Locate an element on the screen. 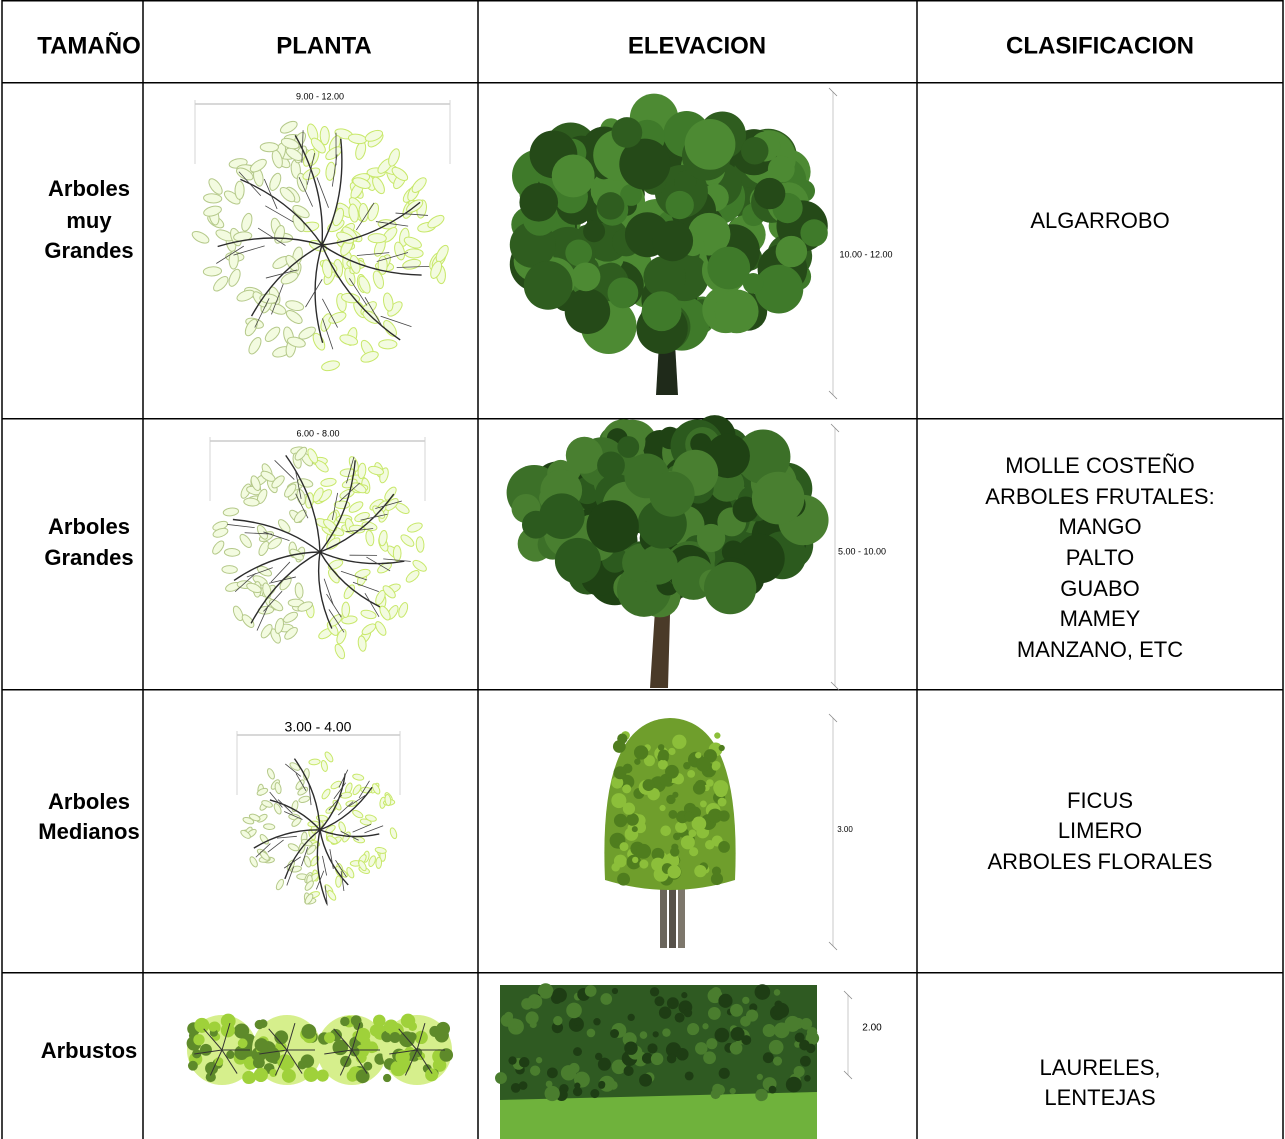 This screenshot has height=1139, width=1285. column-header: TAMAÑO is located at coordinates (89, 45).